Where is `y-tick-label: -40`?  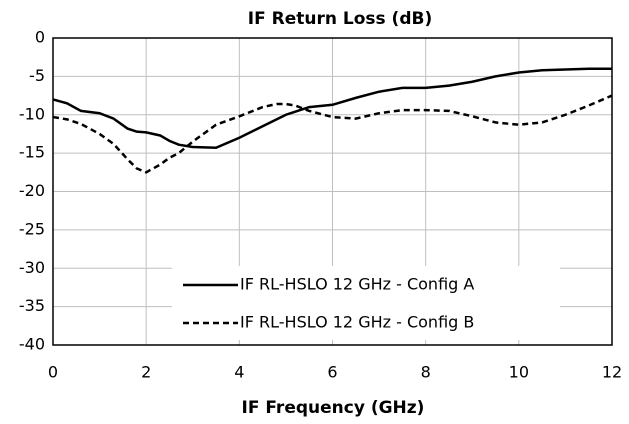
y-tick-label: -40 is located at coordinates (32, 344).